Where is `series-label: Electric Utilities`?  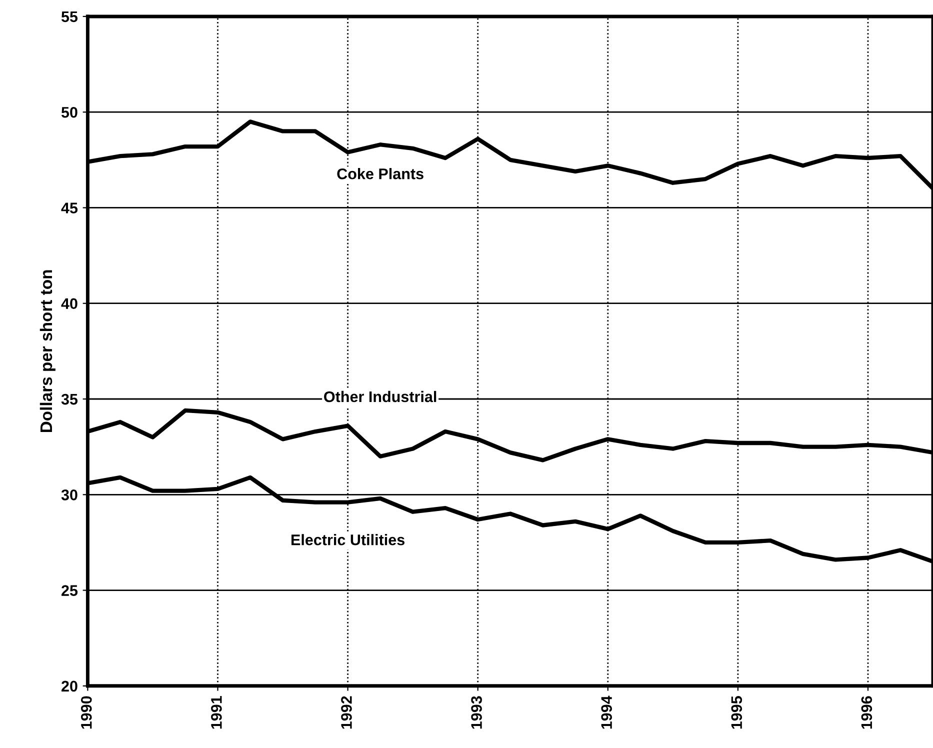 series-label: Electric Utilities is located at coordinates (348, 540).